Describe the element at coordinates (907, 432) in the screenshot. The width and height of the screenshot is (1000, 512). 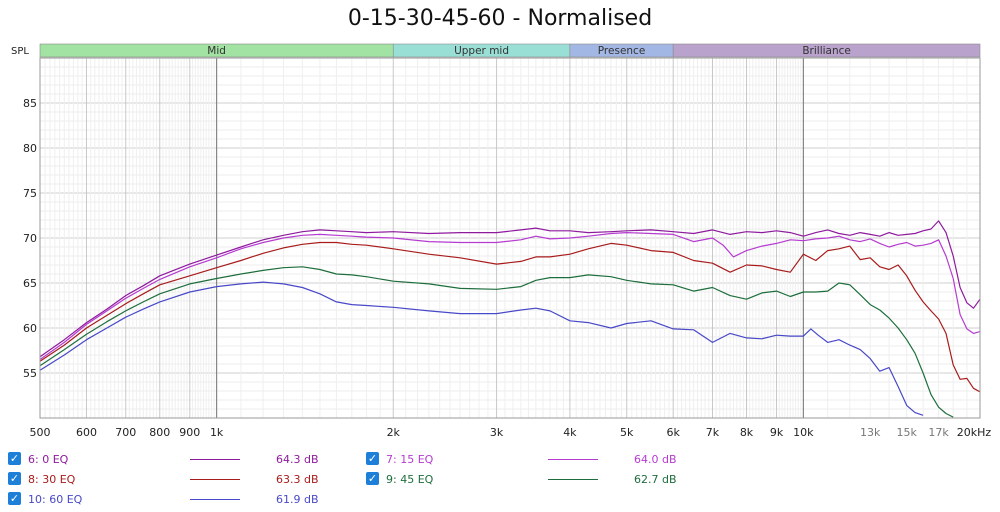
I see `x-tick-label: 15k` at that location.